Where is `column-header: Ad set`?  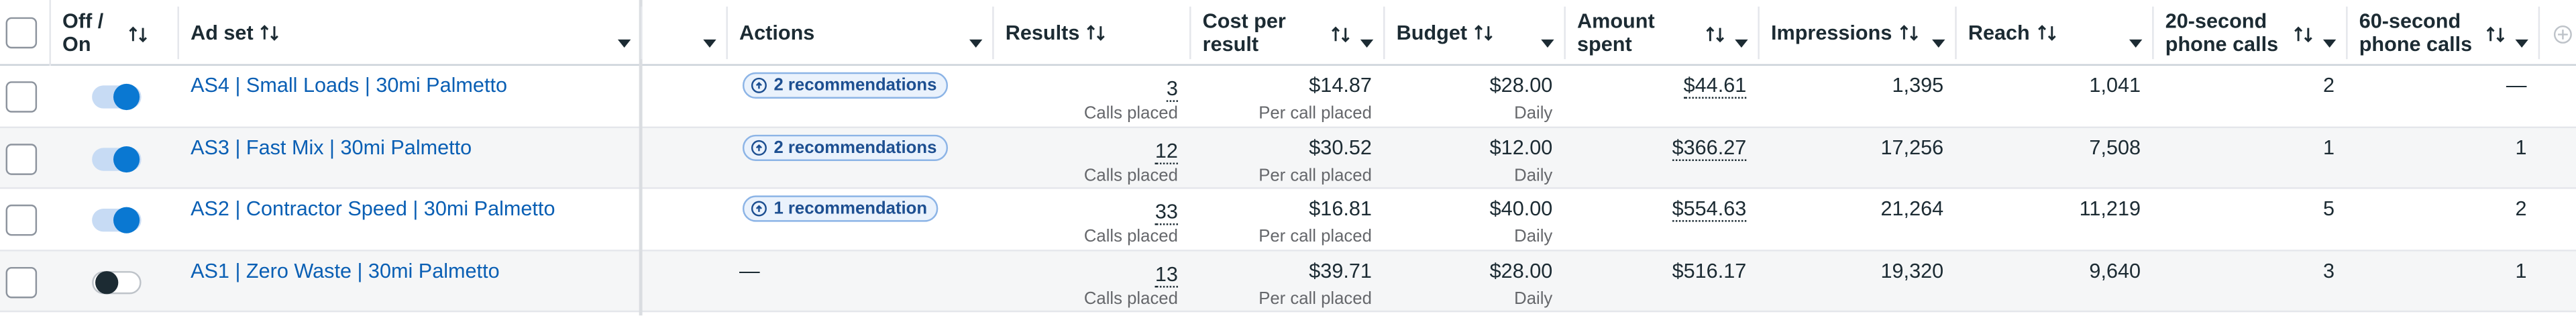
column-header: Ad set is located at coordinates (235, 33).